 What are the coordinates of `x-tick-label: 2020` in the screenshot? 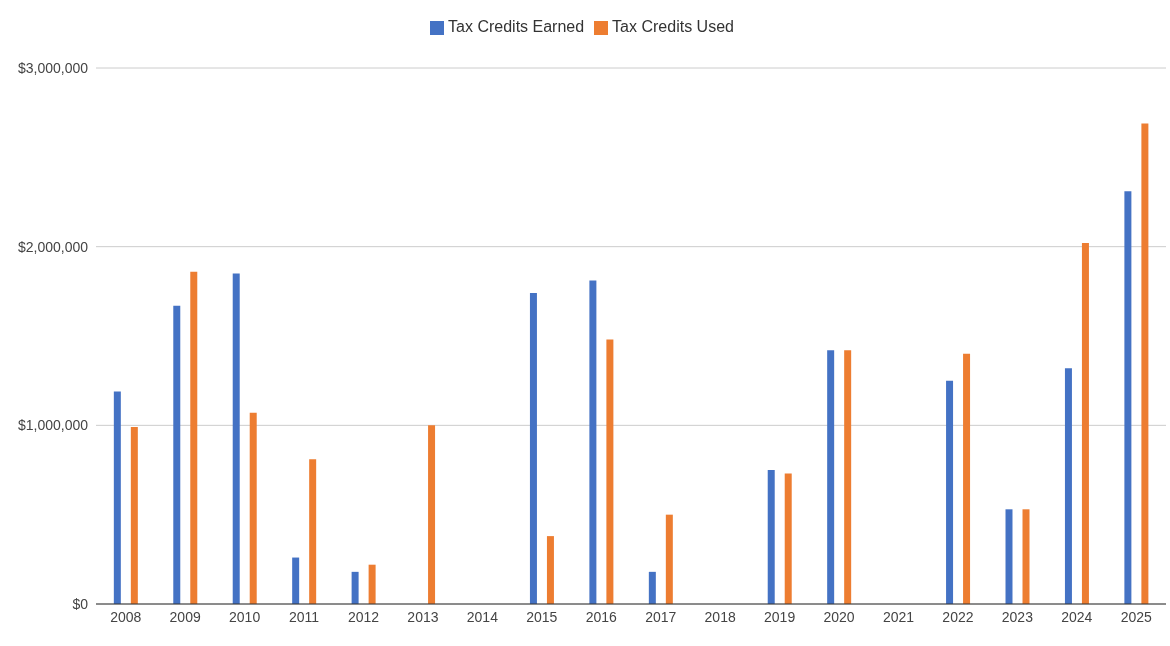 It's located at (839, 616).